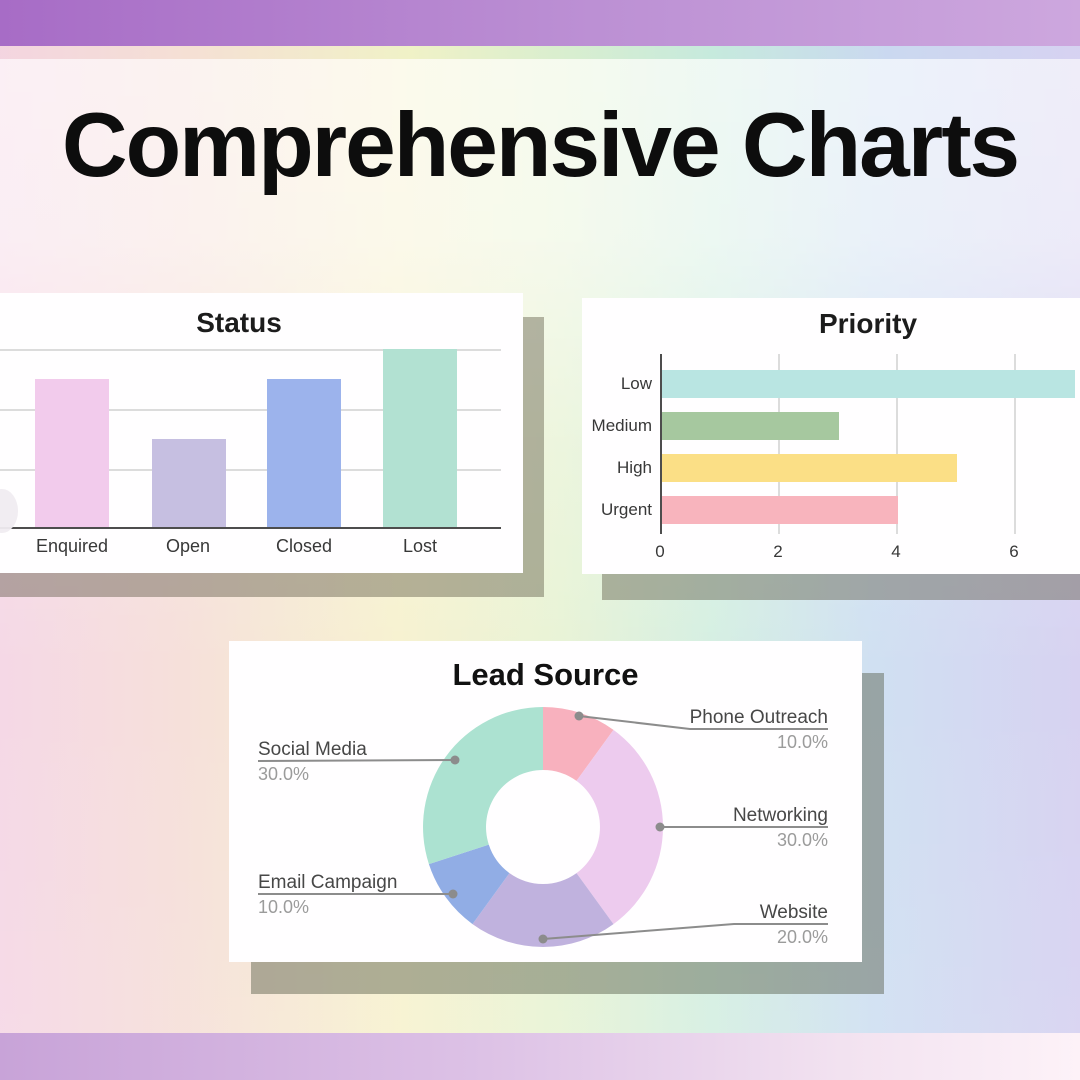  I want to click on donut-leader-dot-networking, so click(660, 827).